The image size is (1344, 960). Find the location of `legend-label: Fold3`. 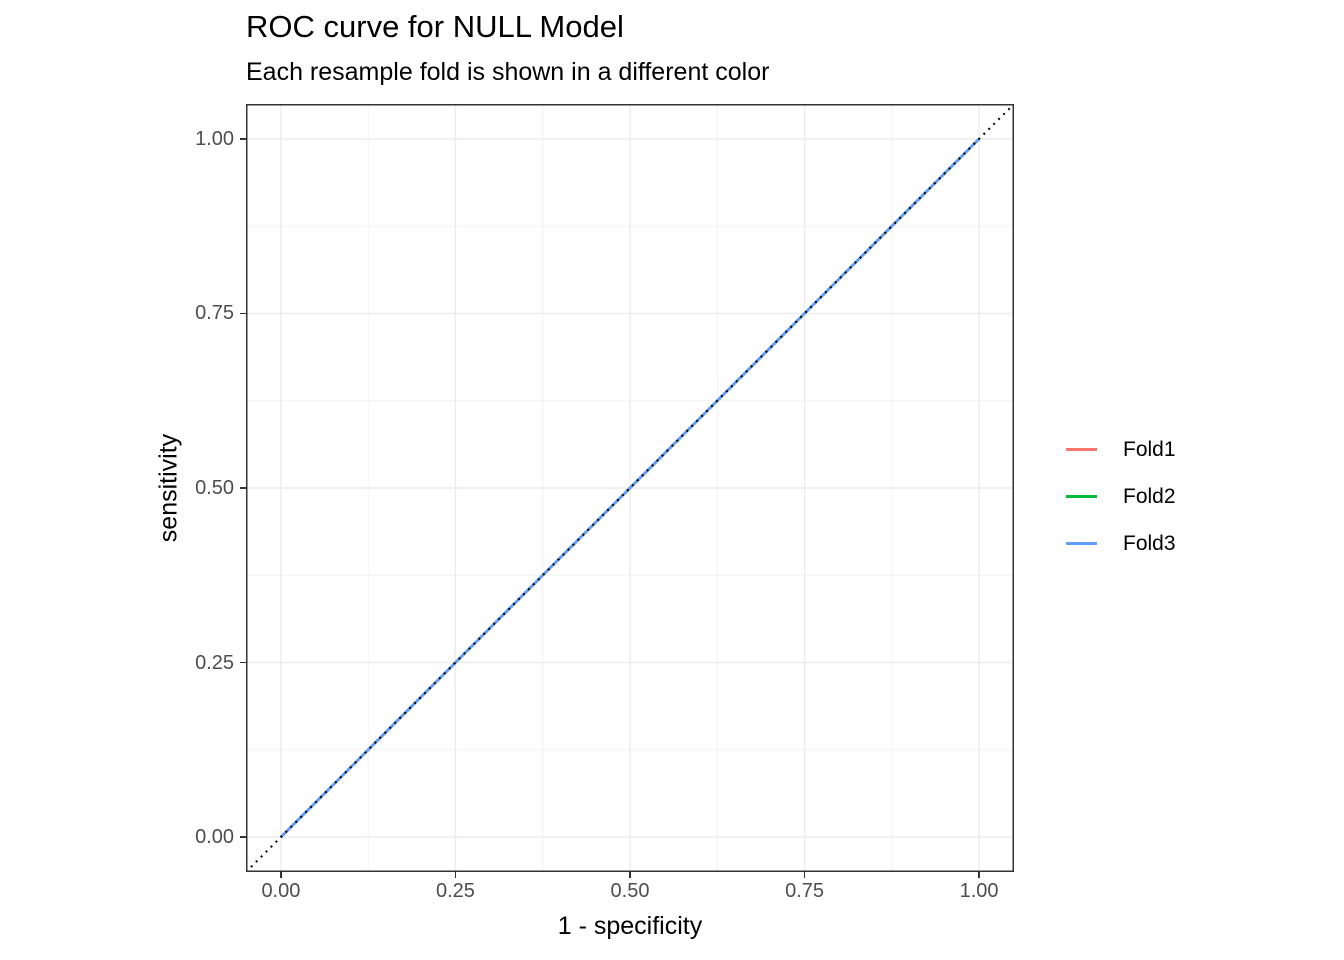

legend-label: Fold3 is located at coordinates (1149, 543).